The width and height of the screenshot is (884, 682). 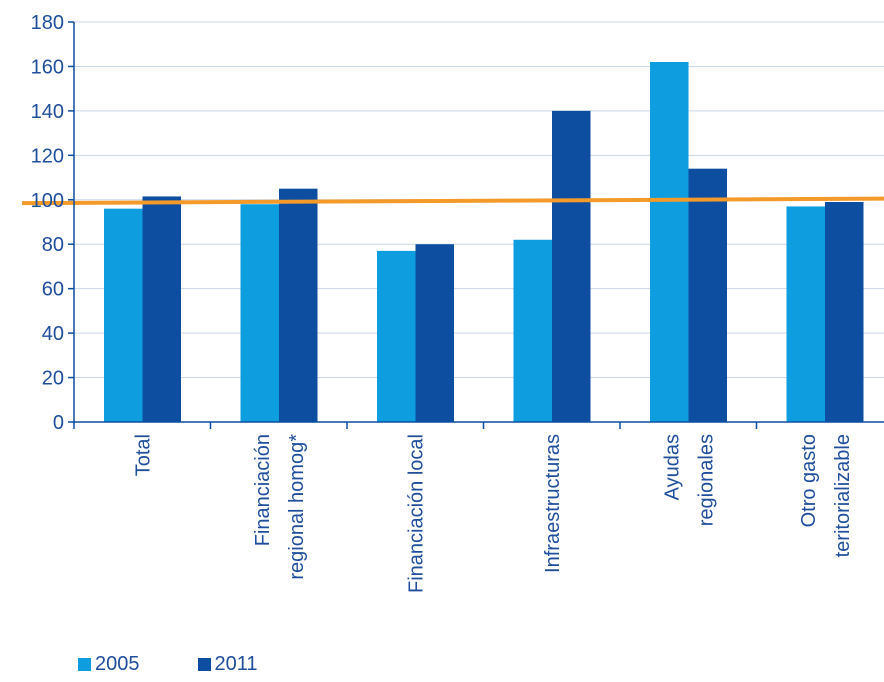 What do you see at coordinates (47, 201) in the screenshot?
I see `y-tick-label: 100` at bounding box center [47, 201].